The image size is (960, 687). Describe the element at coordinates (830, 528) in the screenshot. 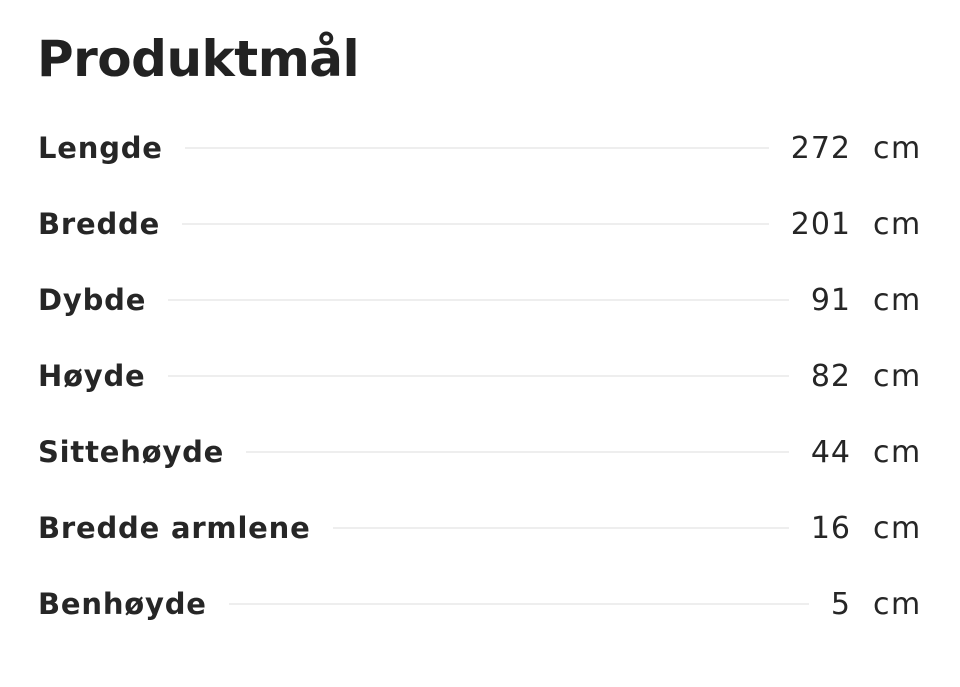

I see `dimension-value: 16` at that location.